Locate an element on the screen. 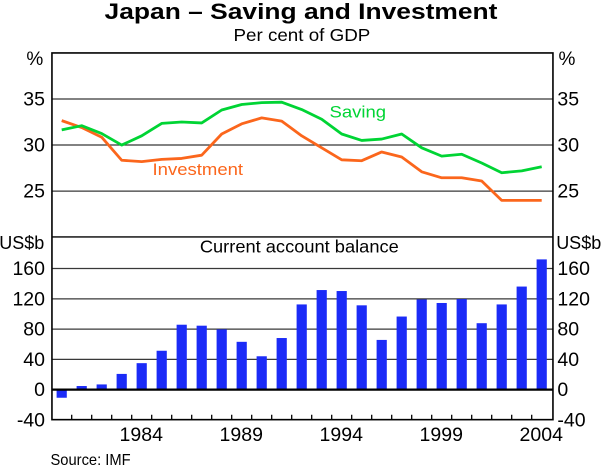 This screenshot has width=601, height=471. svg-text: Japan – Saving and Investment is located at coordinates (301, 12).